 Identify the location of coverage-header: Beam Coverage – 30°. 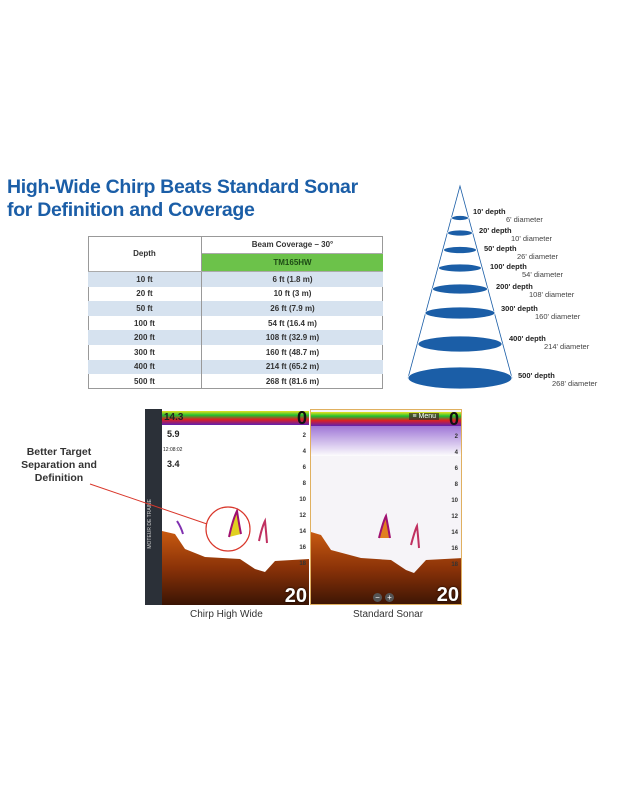
(292, 245).